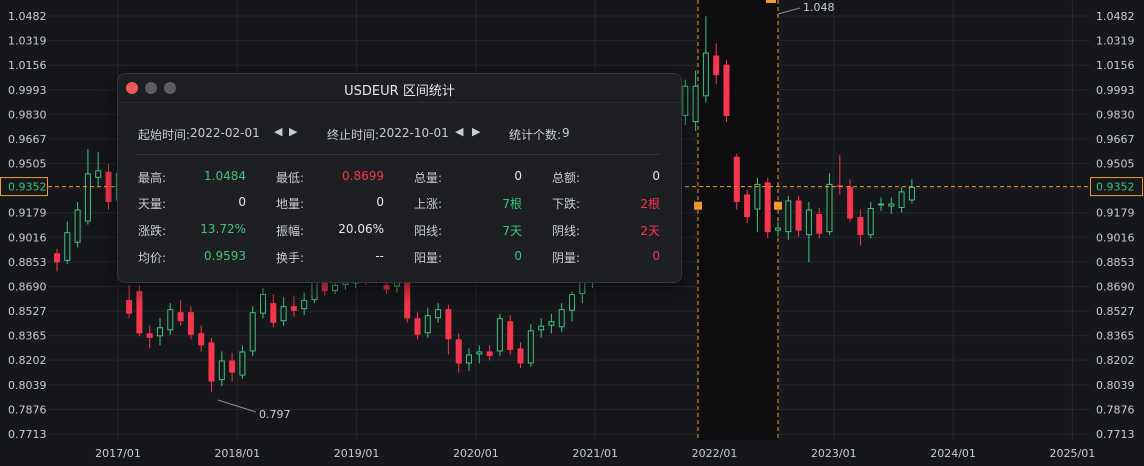  Describe the element at coordinates (1115, 409) in the screenshot. I see `y-tick-label-right: 0.7876` at that location.